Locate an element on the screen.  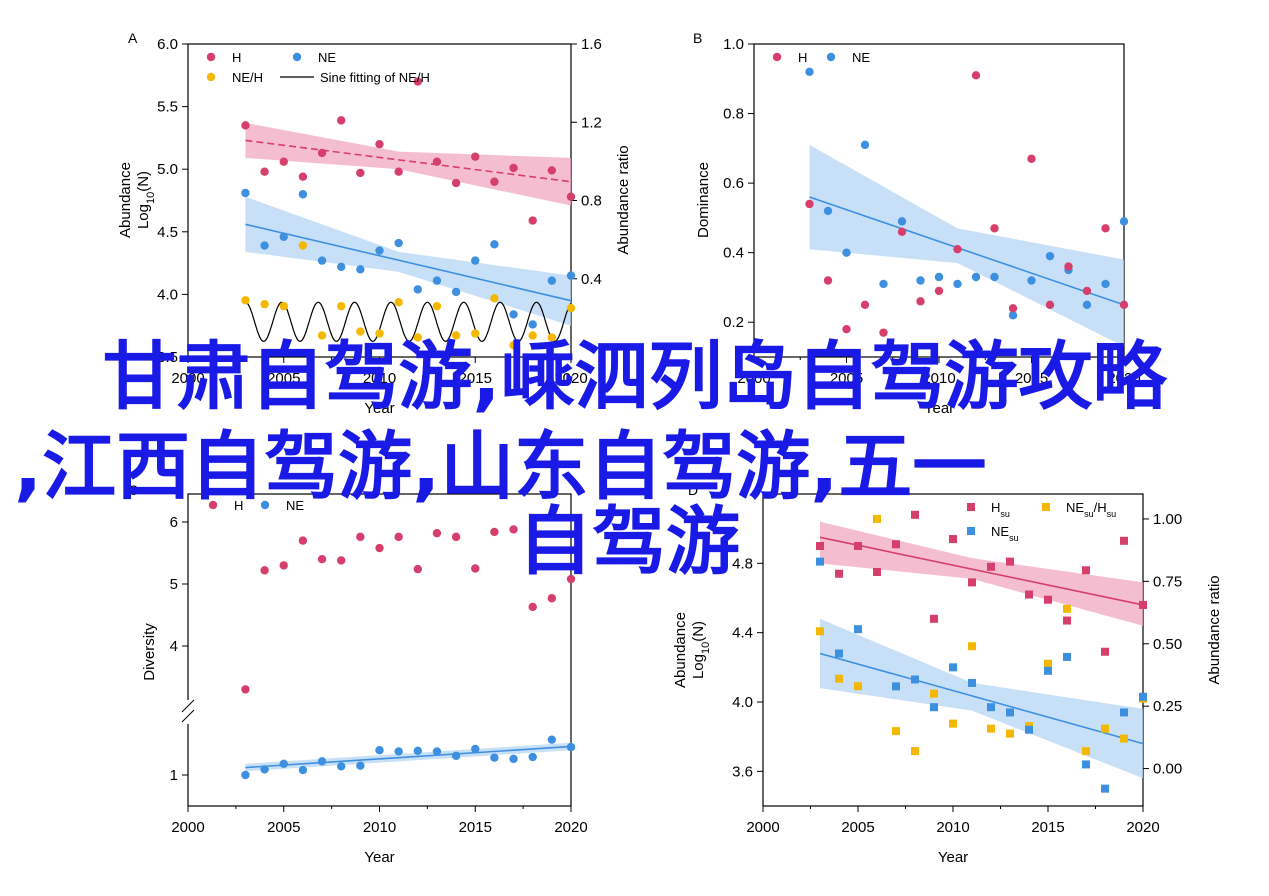
overlay-title-line-3: 自驾游 is located at coordinates (629, 542).